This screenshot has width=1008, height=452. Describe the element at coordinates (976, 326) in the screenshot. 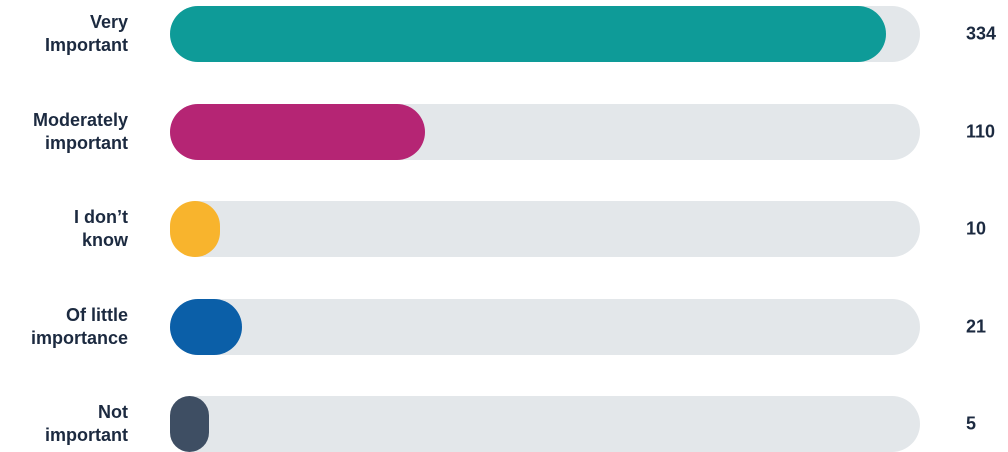

I see `value-label: 21` at that location.